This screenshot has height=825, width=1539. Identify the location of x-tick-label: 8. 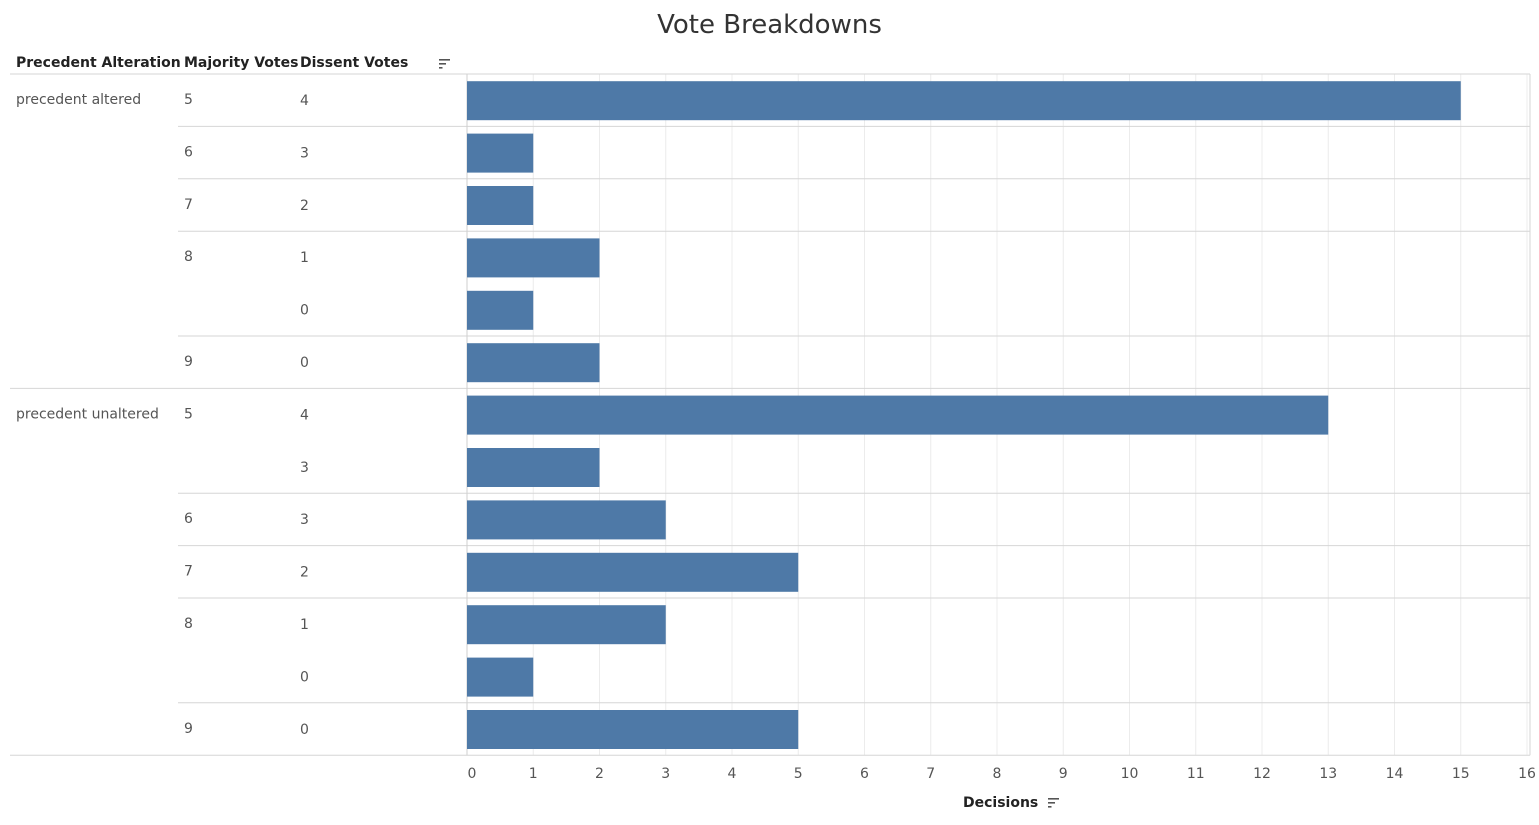
(997, 774).